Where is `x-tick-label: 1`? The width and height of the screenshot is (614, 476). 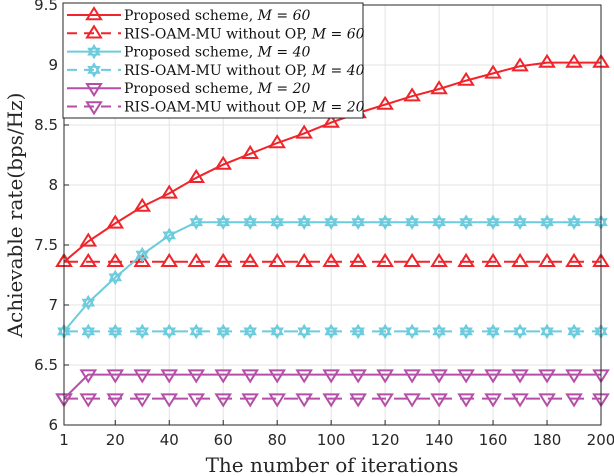 x-tick-label: 1 is located at coordinates (64, 440).